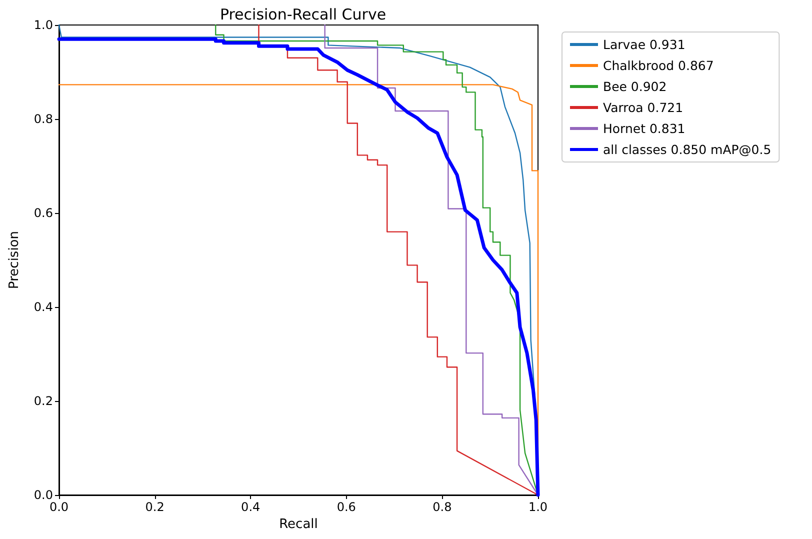 The width and height of the screenshot is (812, 539). What do you see at coordinates (644, 128) in the screenshot?
I see `legend-label: Hornet 0.831` at bounding box center [644, 128].